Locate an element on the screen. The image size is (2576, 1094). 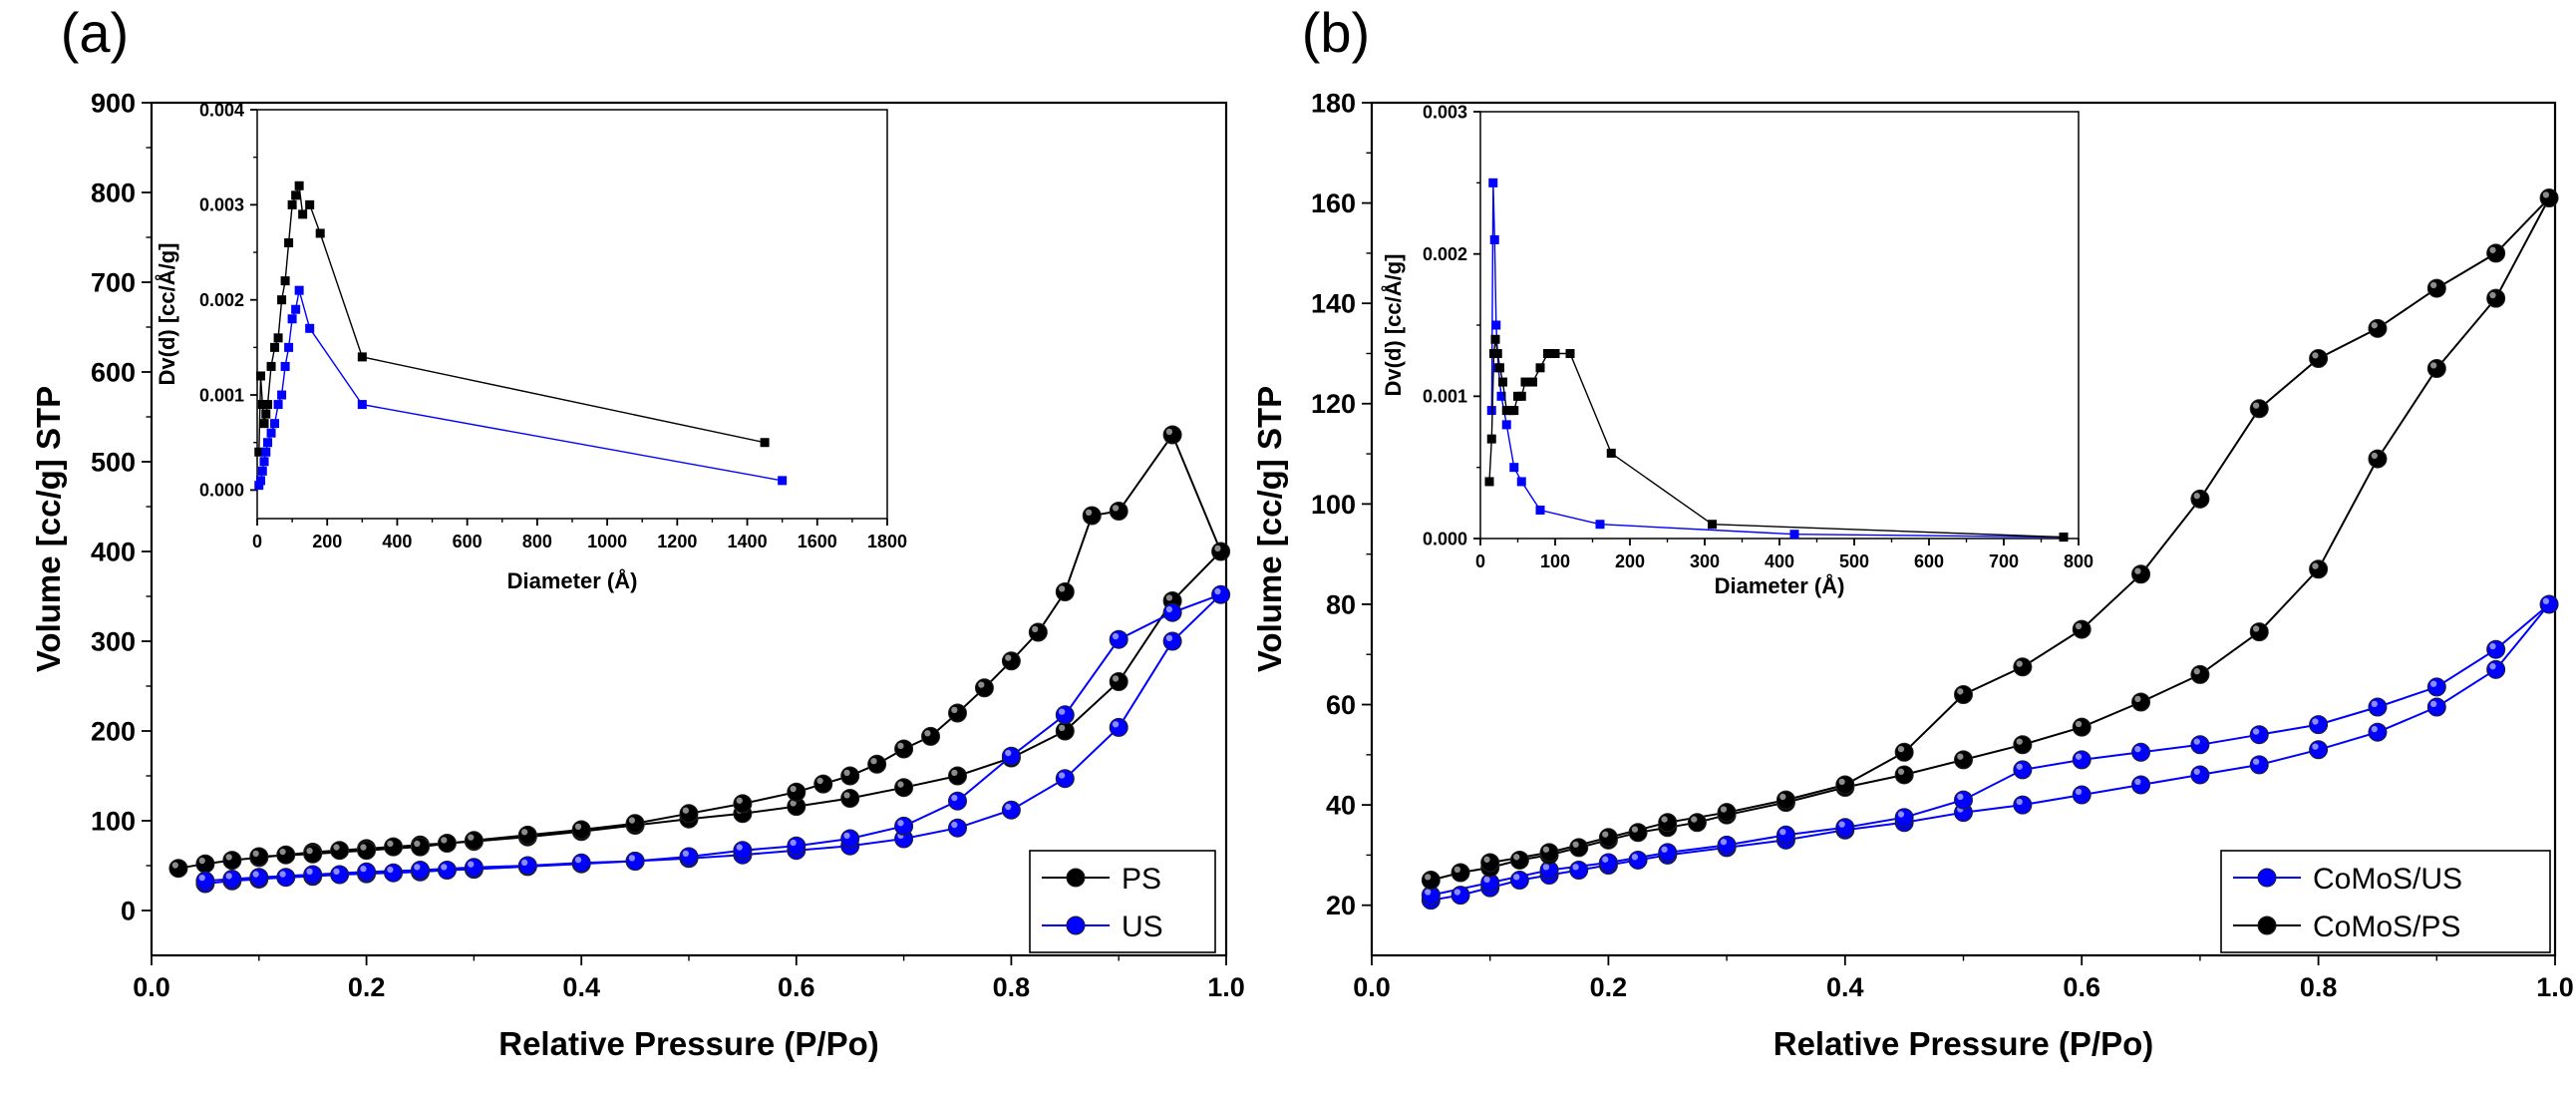
panel-b-panel-label: (b) is located at coordinates (1336, 33).